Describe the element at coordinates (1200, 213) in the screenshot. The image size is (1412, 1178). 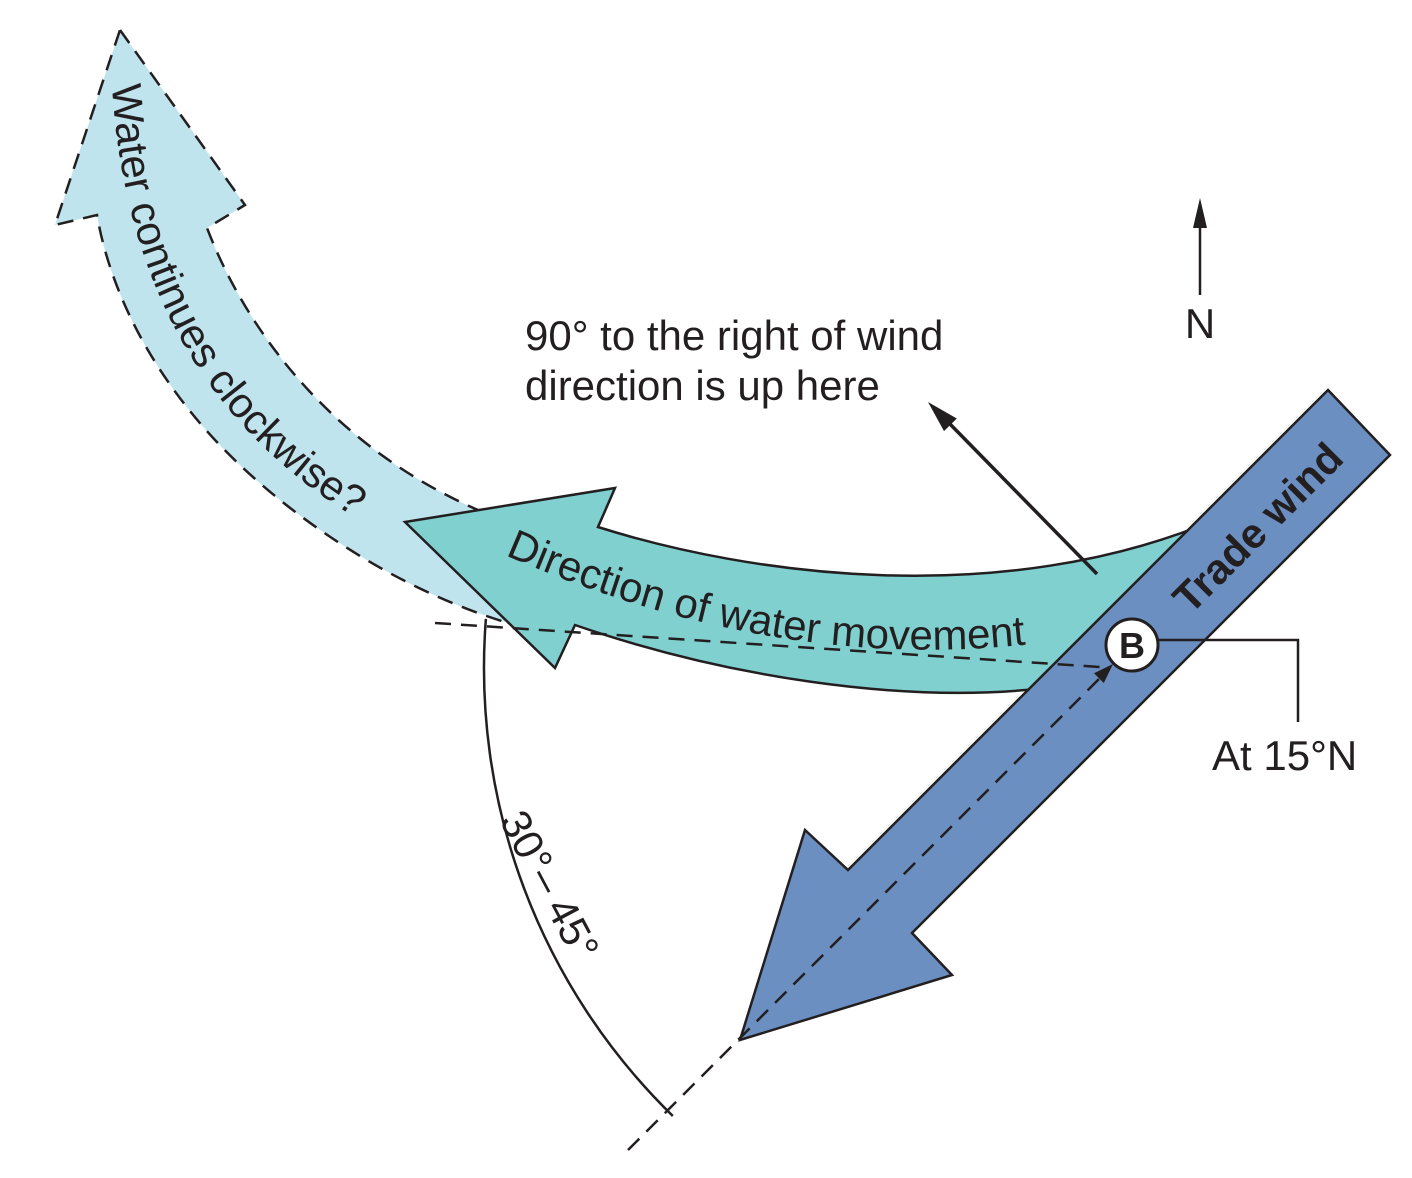
I see `north-arrowhead-icon` at that location.